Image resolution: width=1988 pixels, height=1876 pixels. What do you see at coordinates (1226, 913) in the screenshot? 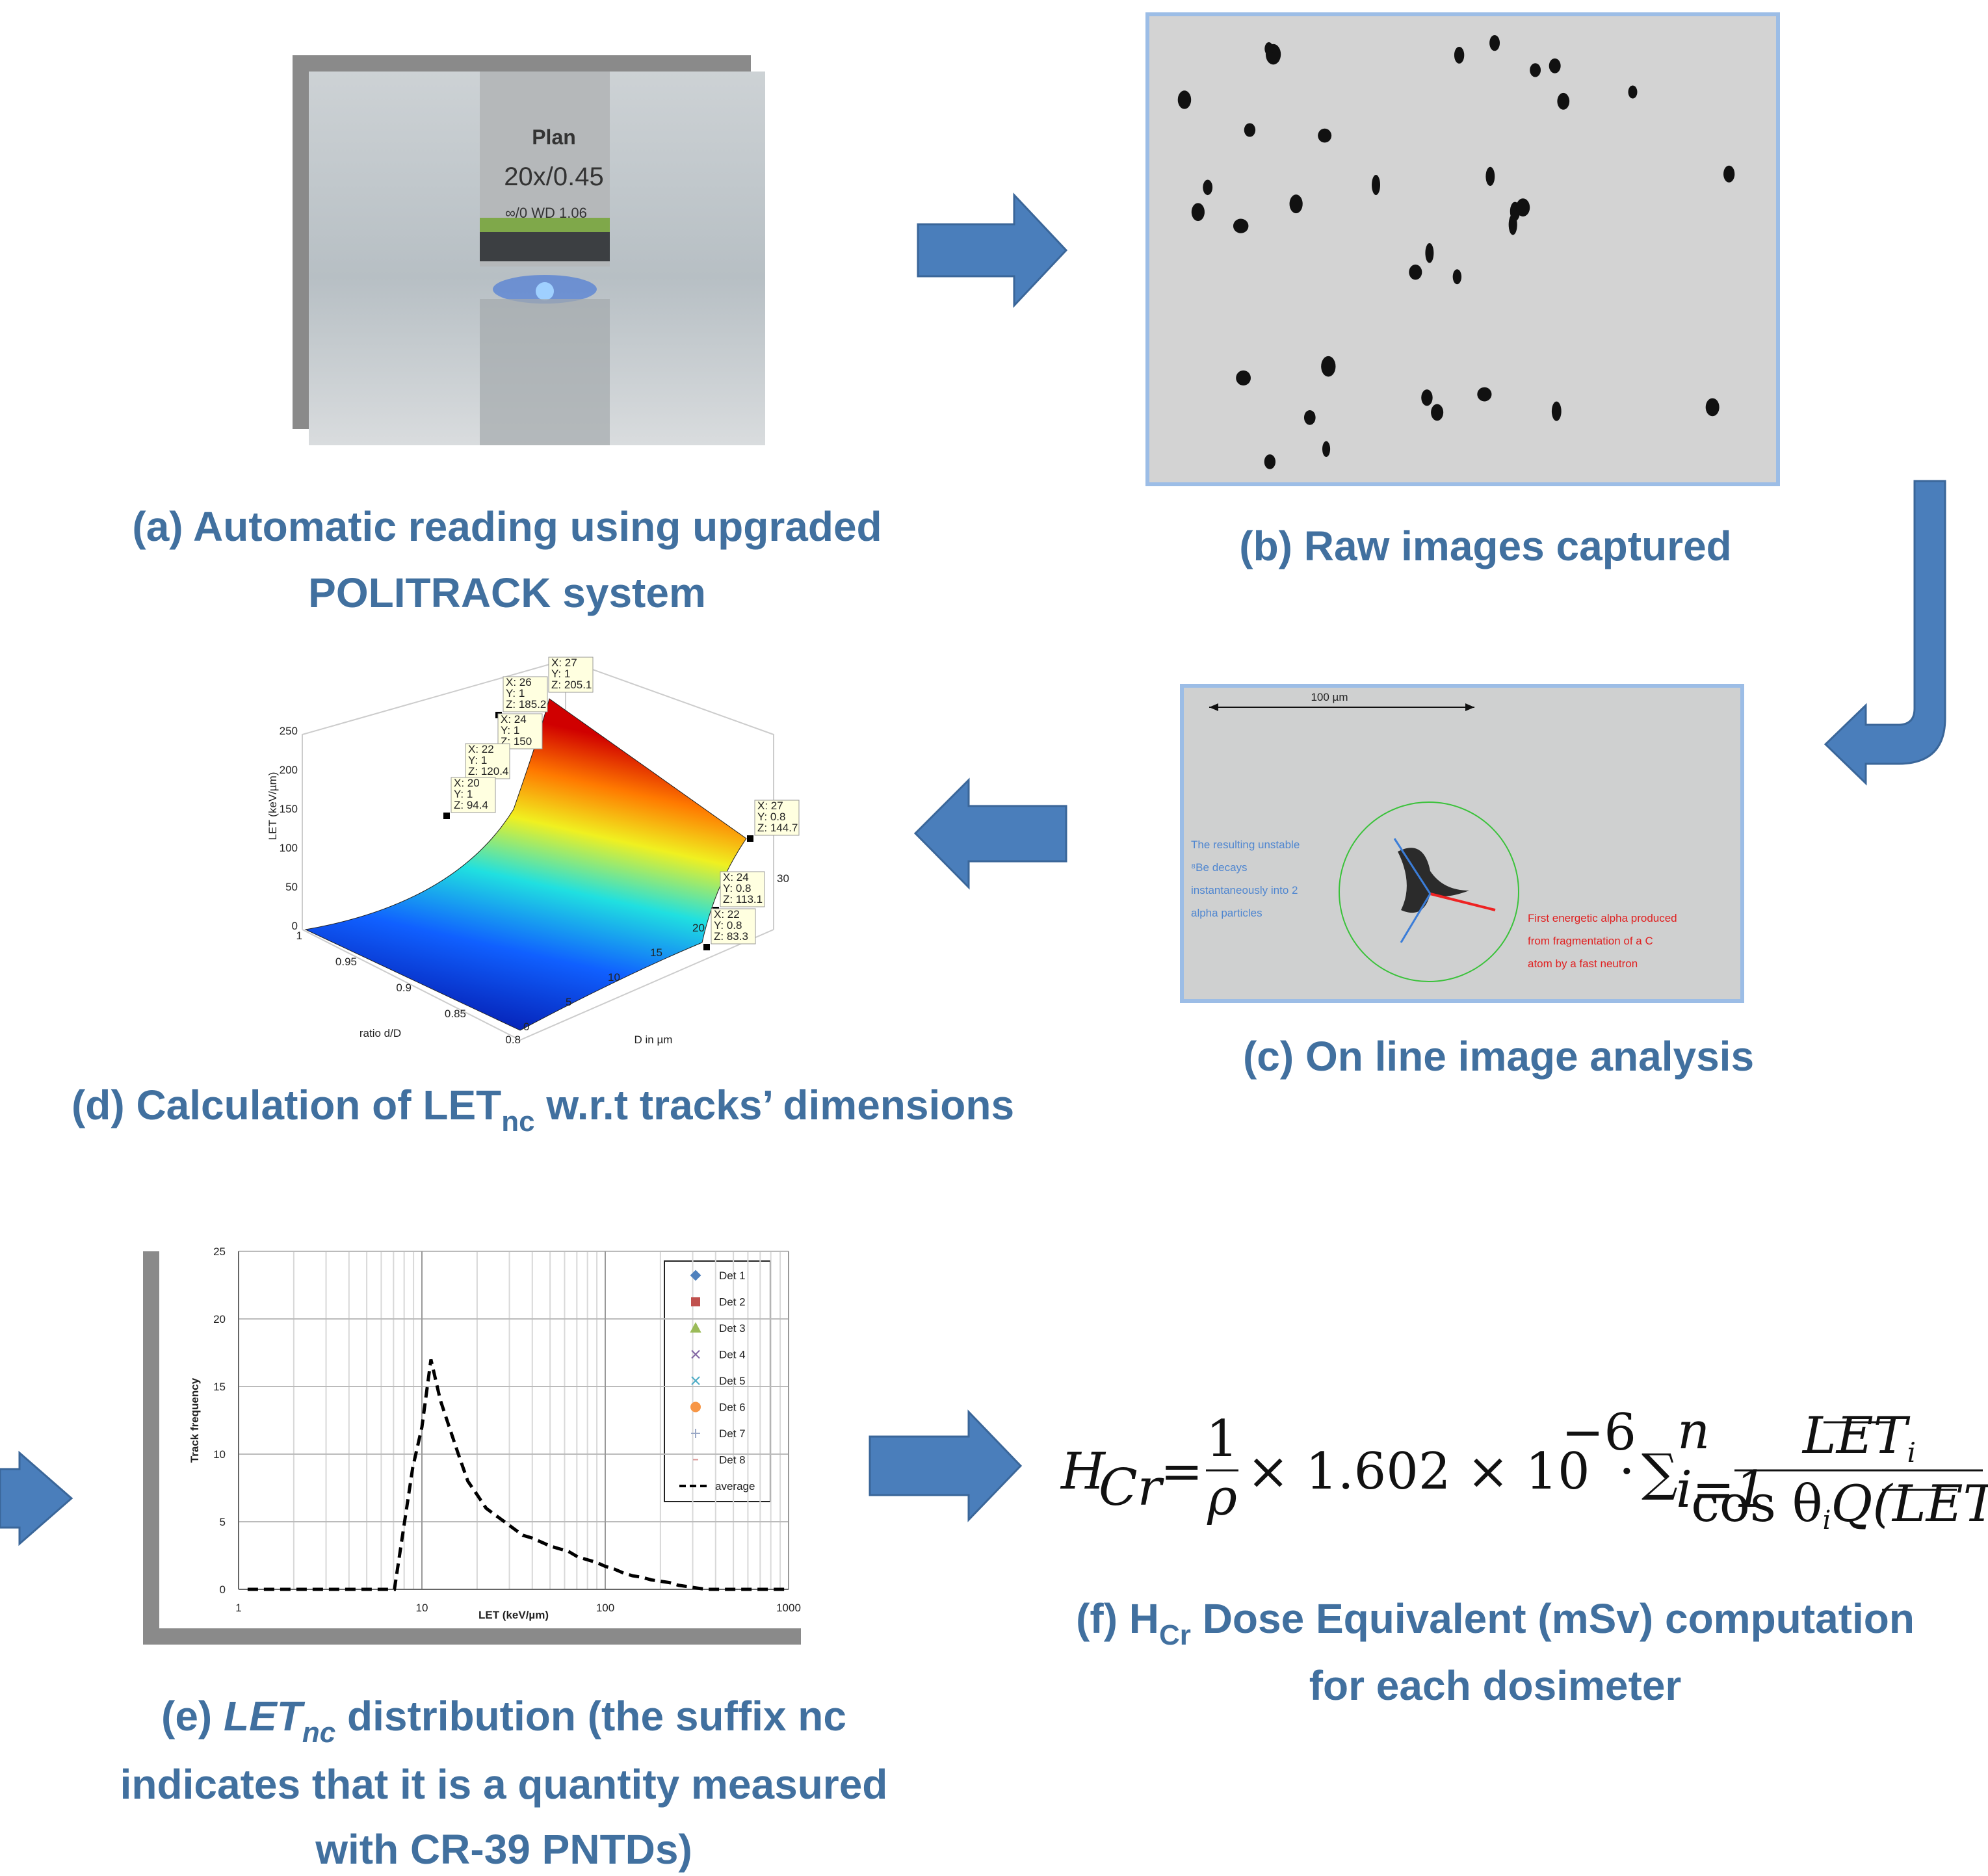
I see `note: alpha particles` at bounding box center [1226, 913].